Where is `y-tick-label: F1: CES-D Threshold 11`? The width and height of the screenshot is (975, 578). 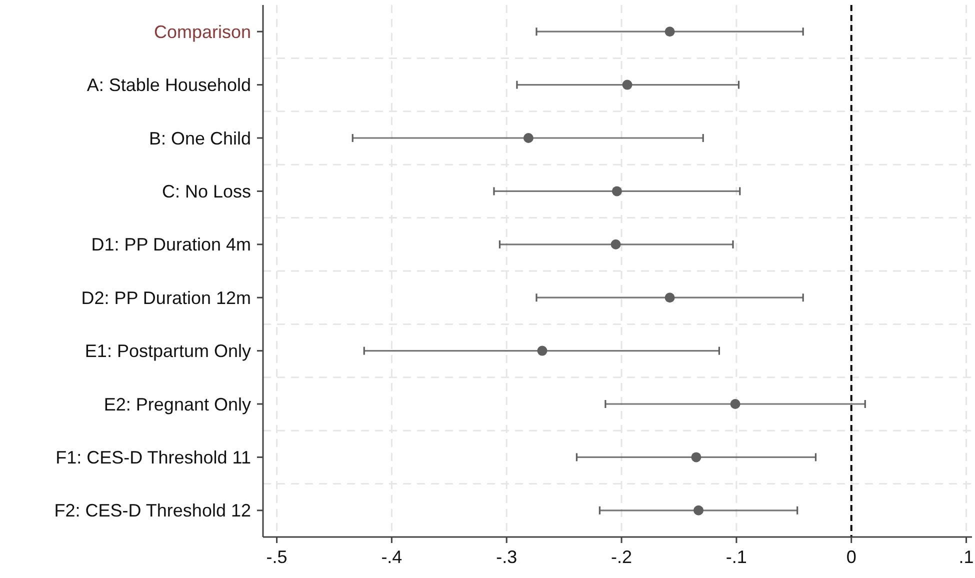 y-tick-label: F1: CES-D Threshold 11 is located at coordinates (153, 458).